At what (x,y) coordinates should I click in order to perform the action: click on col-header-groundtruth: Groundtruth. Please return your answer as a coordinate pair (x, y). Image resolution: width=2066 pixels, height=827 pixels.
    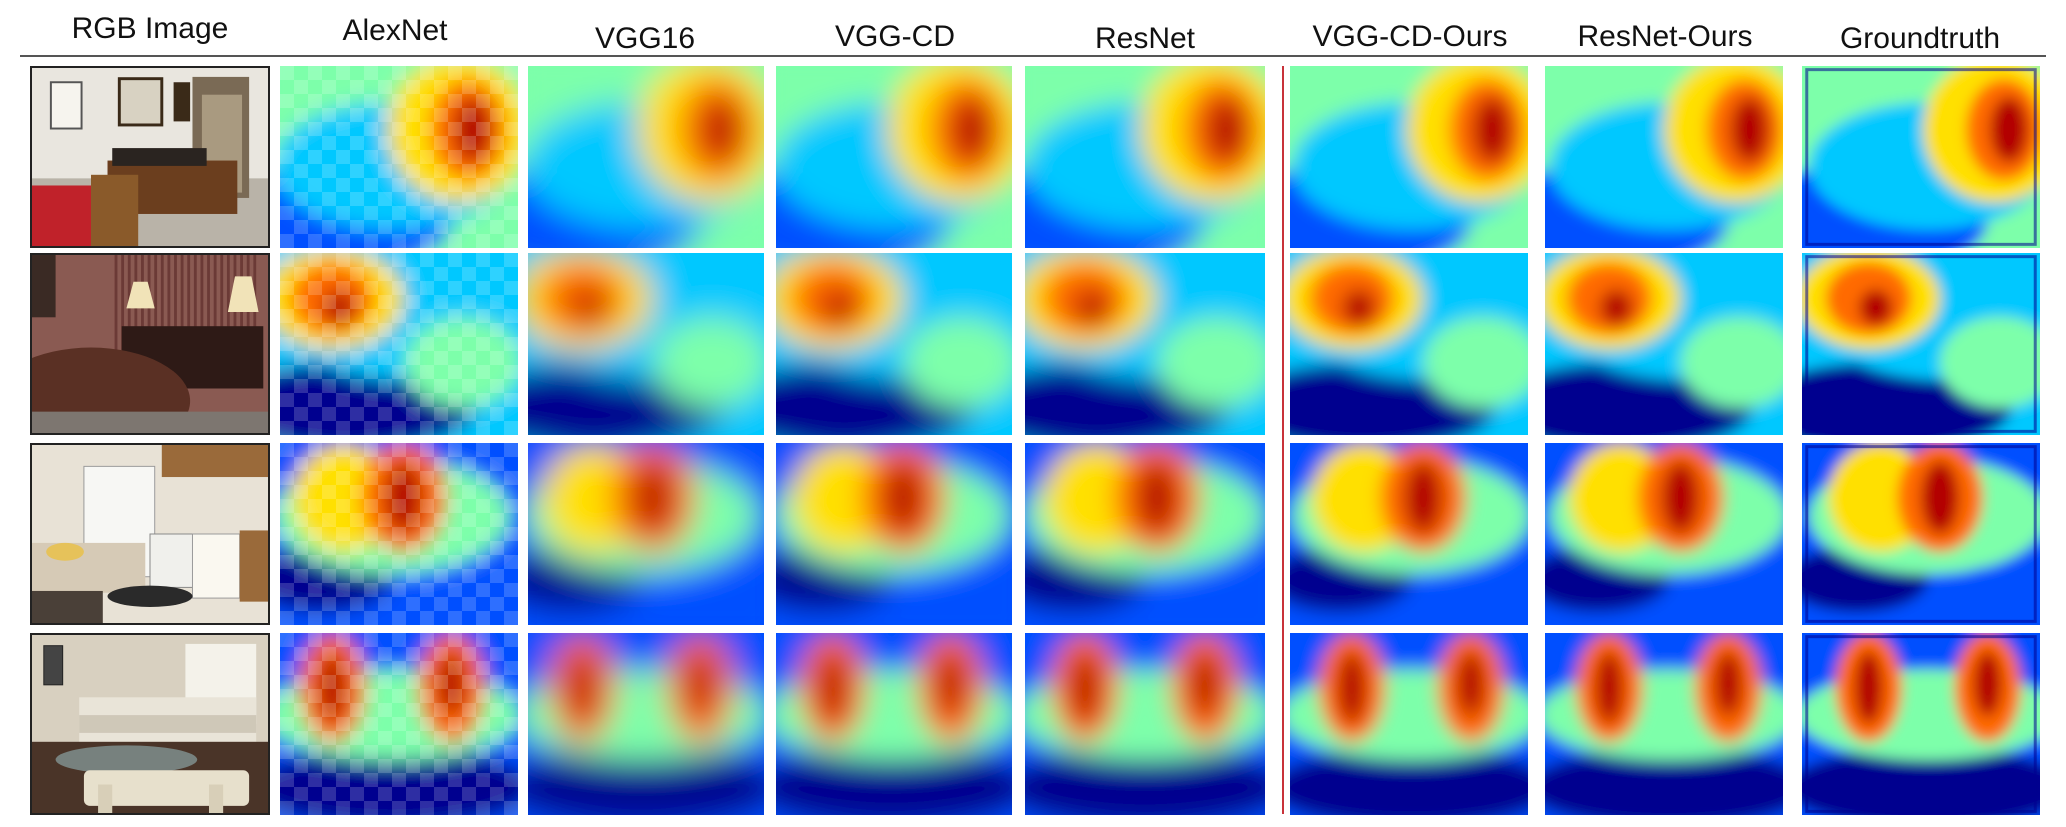
    Looking at the image, I should click on (1920, 38).